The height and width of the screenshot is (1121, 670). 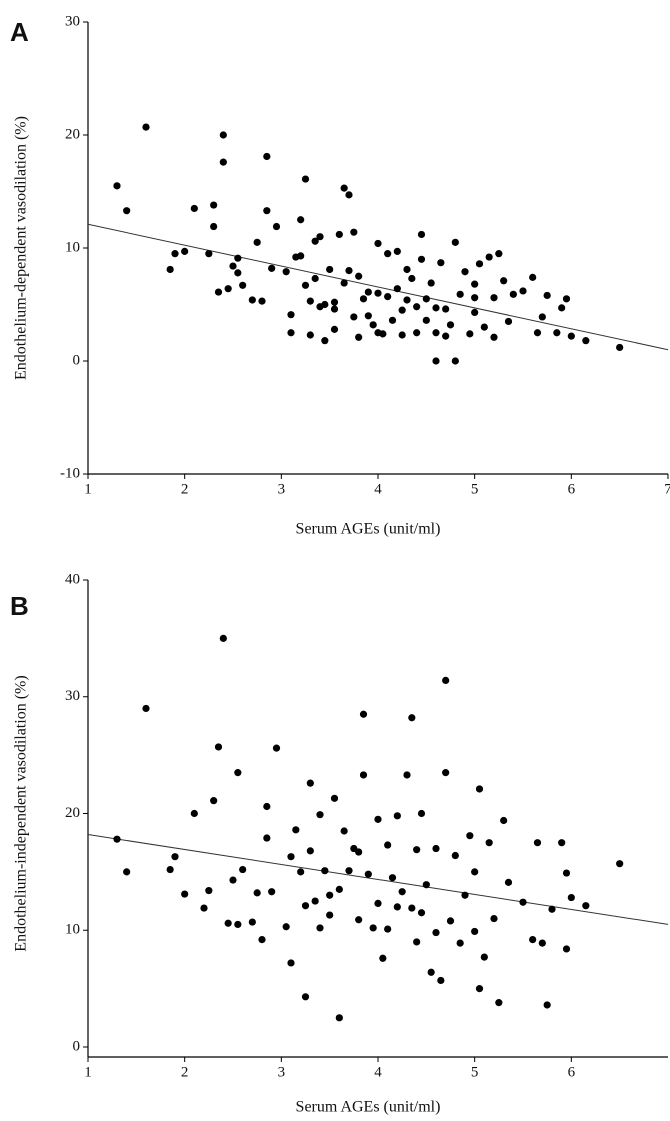 I want to click on x-tick-label: 2, so click(x=185, y=1072).